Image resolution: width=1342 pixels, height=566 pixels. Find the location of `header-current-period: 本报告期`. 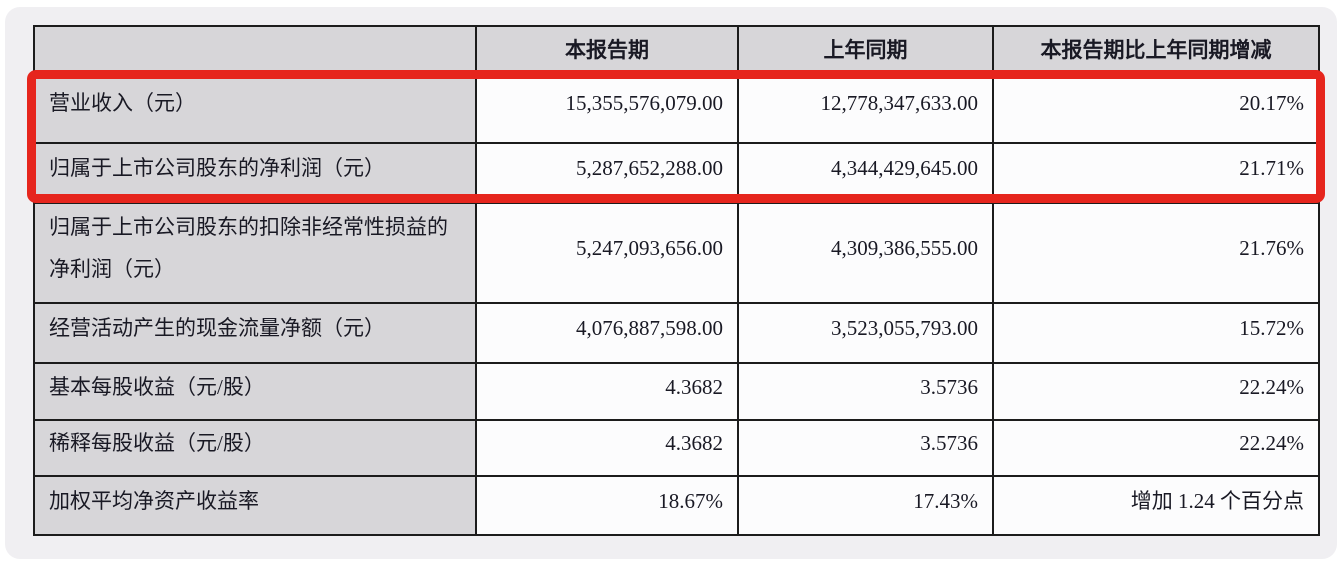

header-current-period: 本报告期 is located at coordinates (607, 49).